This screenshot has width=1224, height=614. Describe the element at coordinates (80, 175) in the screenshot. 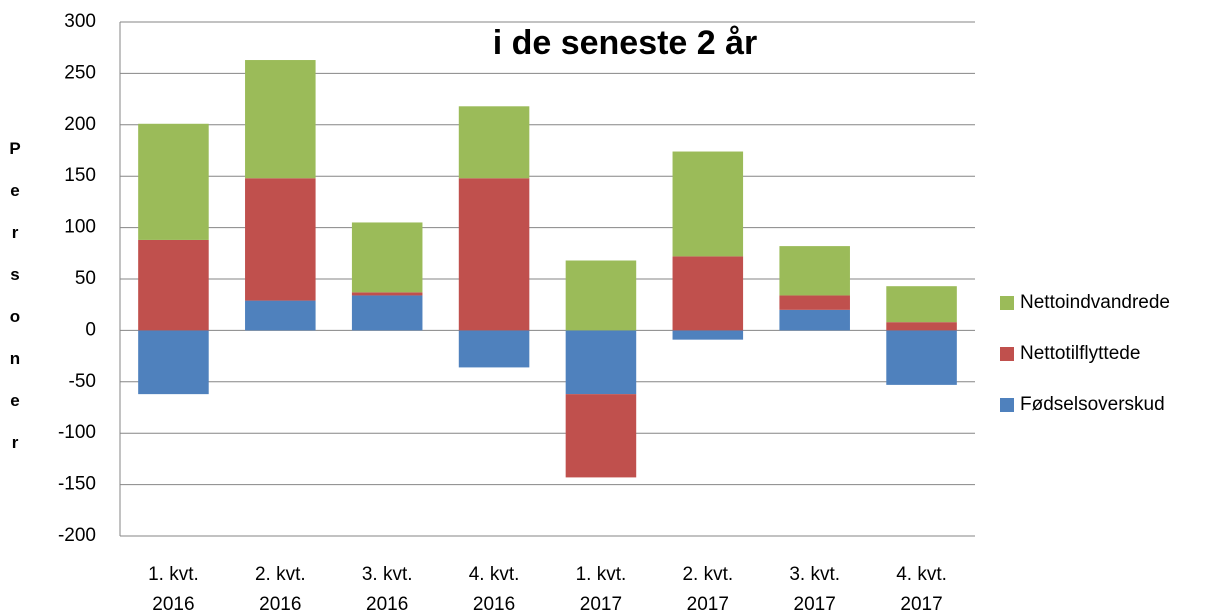

I see `y-tick-label: 150` at that location.